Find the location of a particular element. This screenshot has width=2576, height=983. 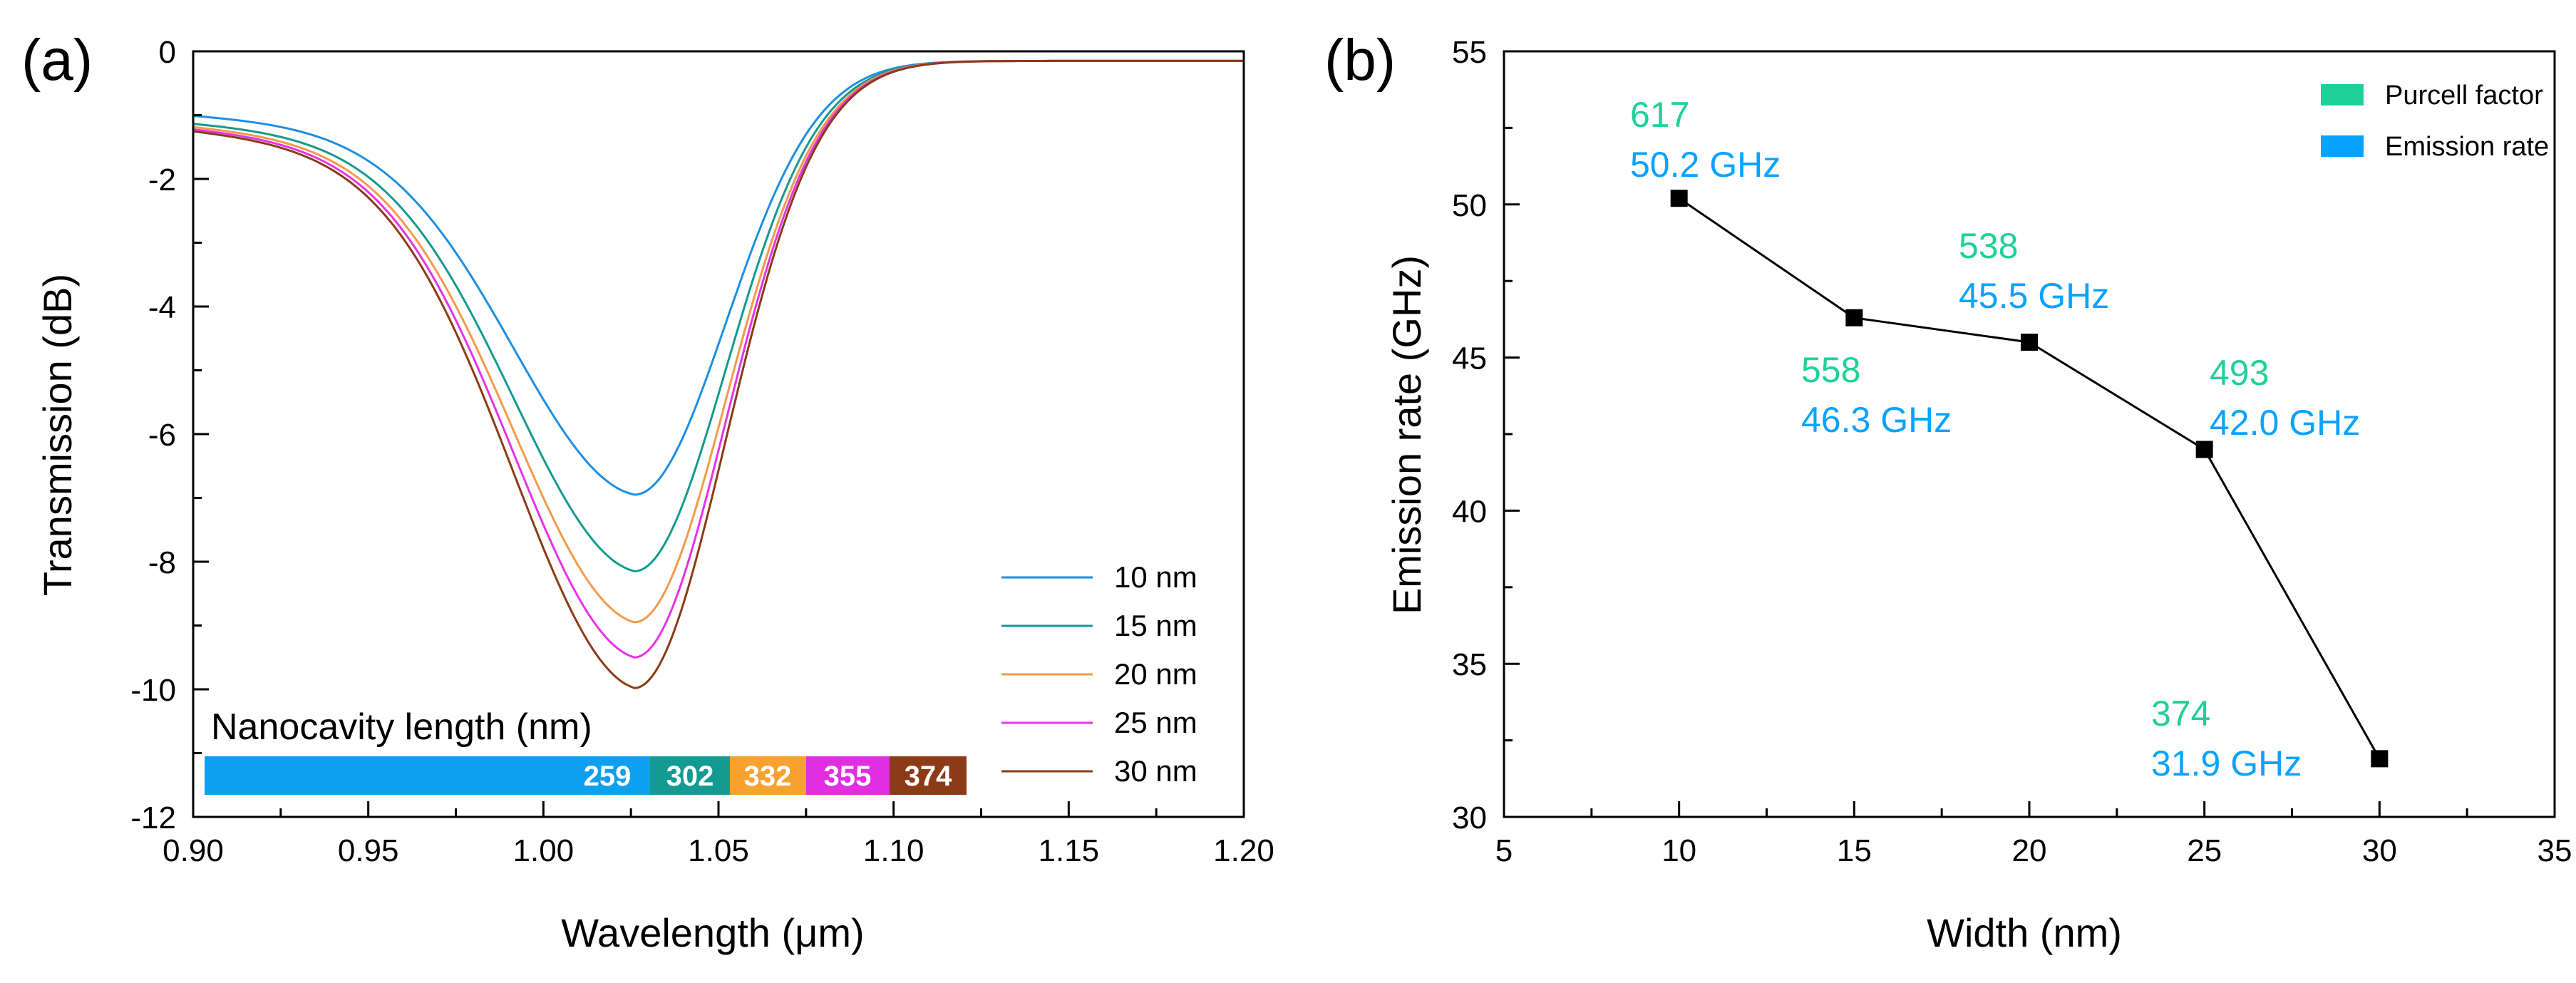

panel-b-y-ticks: 30 35 40 45 50 55 is located at coordinates (1486, 435).